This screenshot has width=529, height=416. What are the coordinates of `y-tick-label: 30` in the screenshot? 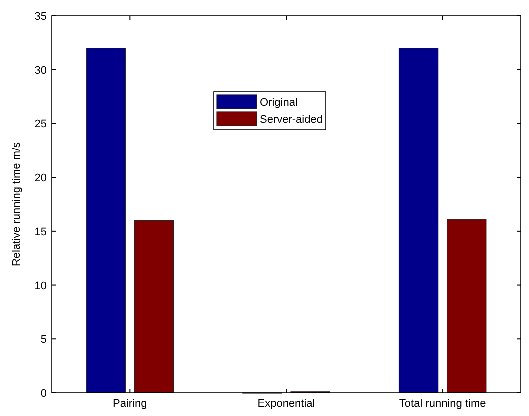 It's located at (40, 70).